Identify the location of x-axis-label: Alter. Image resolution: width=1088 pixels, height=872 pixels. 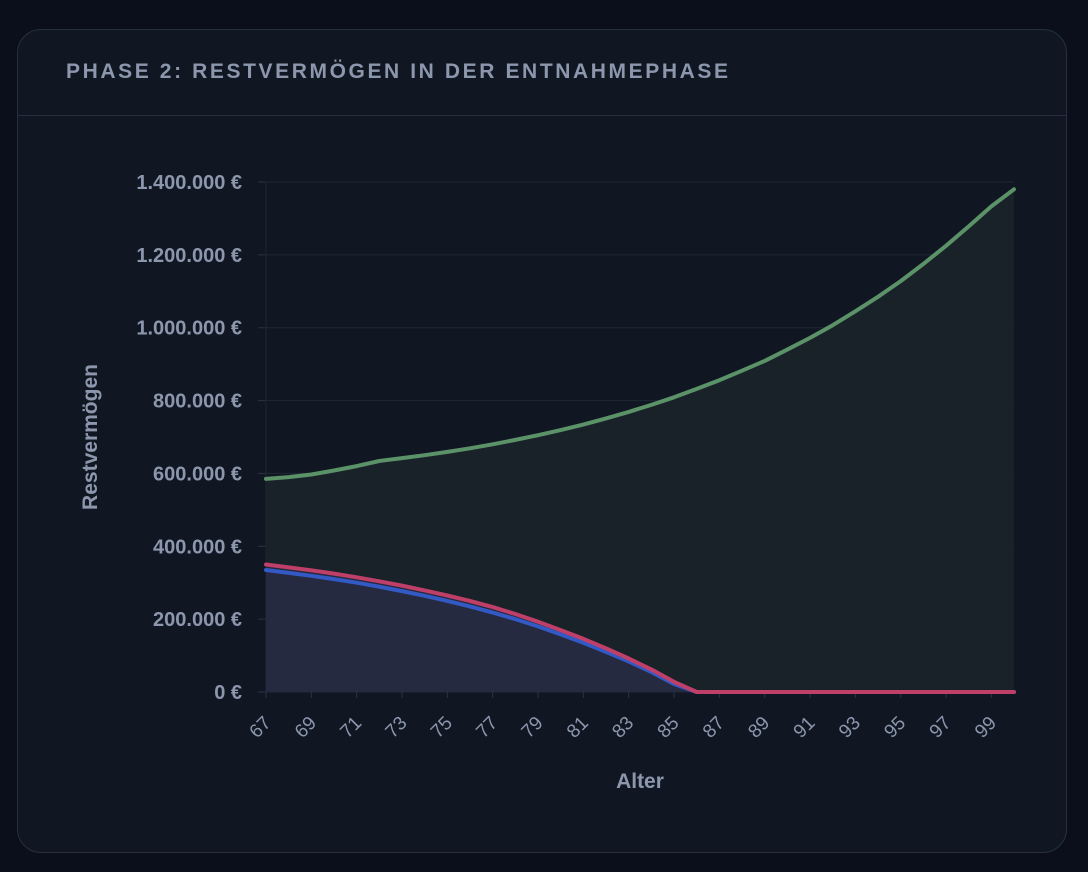
(640, 781).